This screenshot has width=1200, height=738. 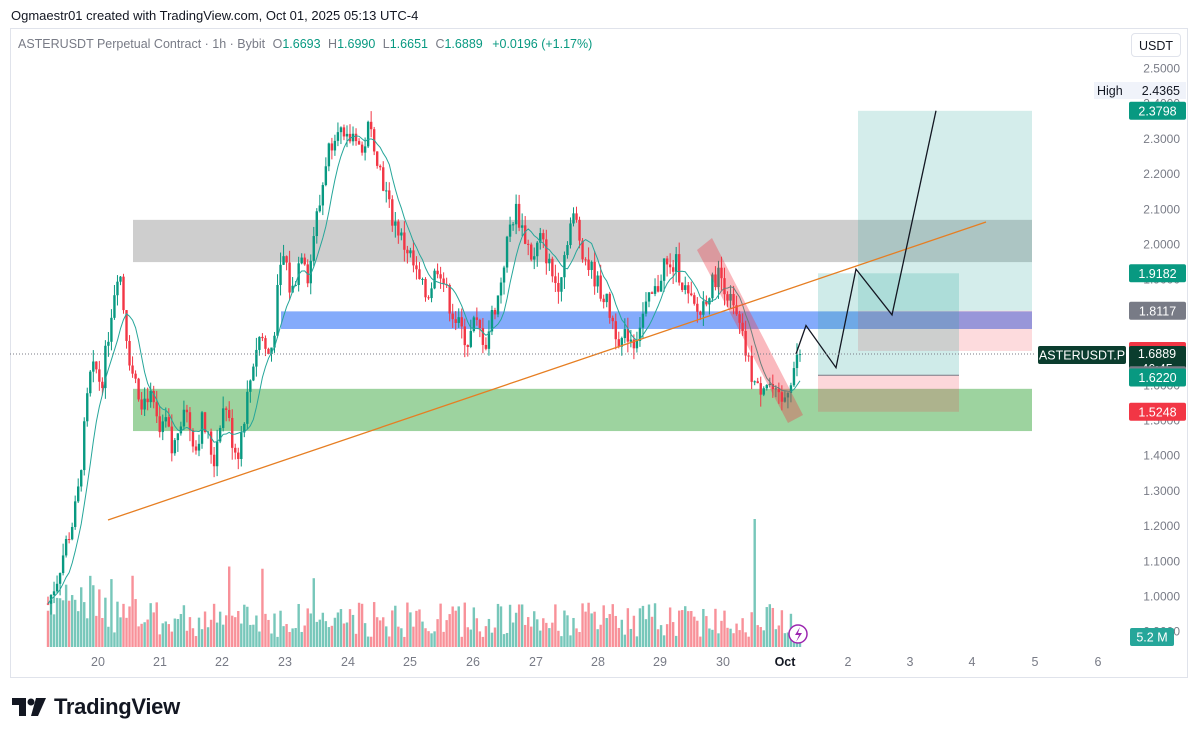 I want to click on high-value: 1.6990, so click(x=356, y=44).